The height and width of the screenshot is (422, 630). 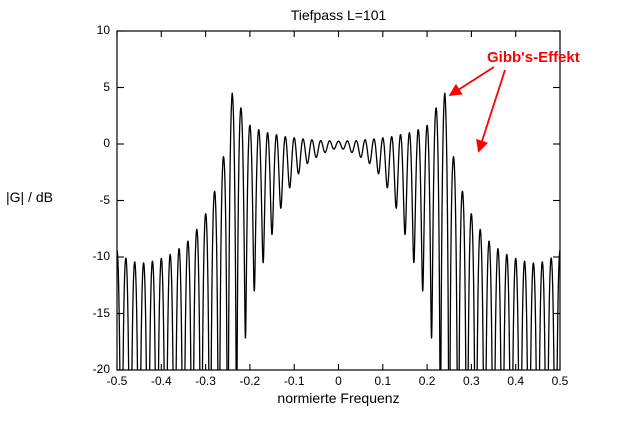 What do you see at coordinates (205, 381) in the screenshot?
I see `x-tick-label: -0.3` at bounding box center [205, 381].